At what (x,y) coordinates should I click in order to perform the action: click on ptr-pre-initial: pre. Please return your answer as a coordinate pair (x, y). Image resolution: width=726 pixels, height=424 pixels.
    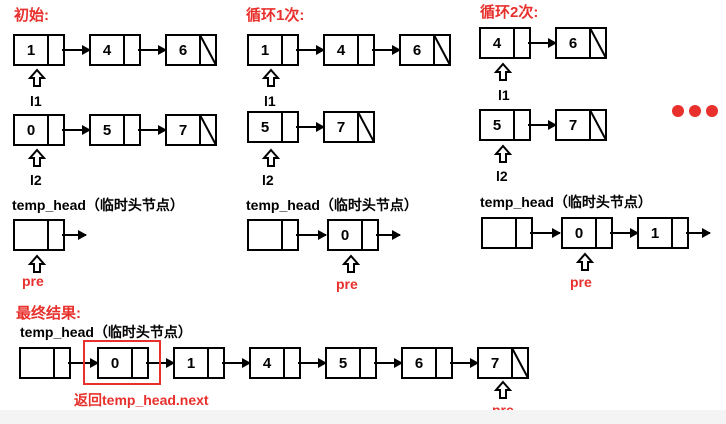
    Looking at the image, I should click on (33, 281).